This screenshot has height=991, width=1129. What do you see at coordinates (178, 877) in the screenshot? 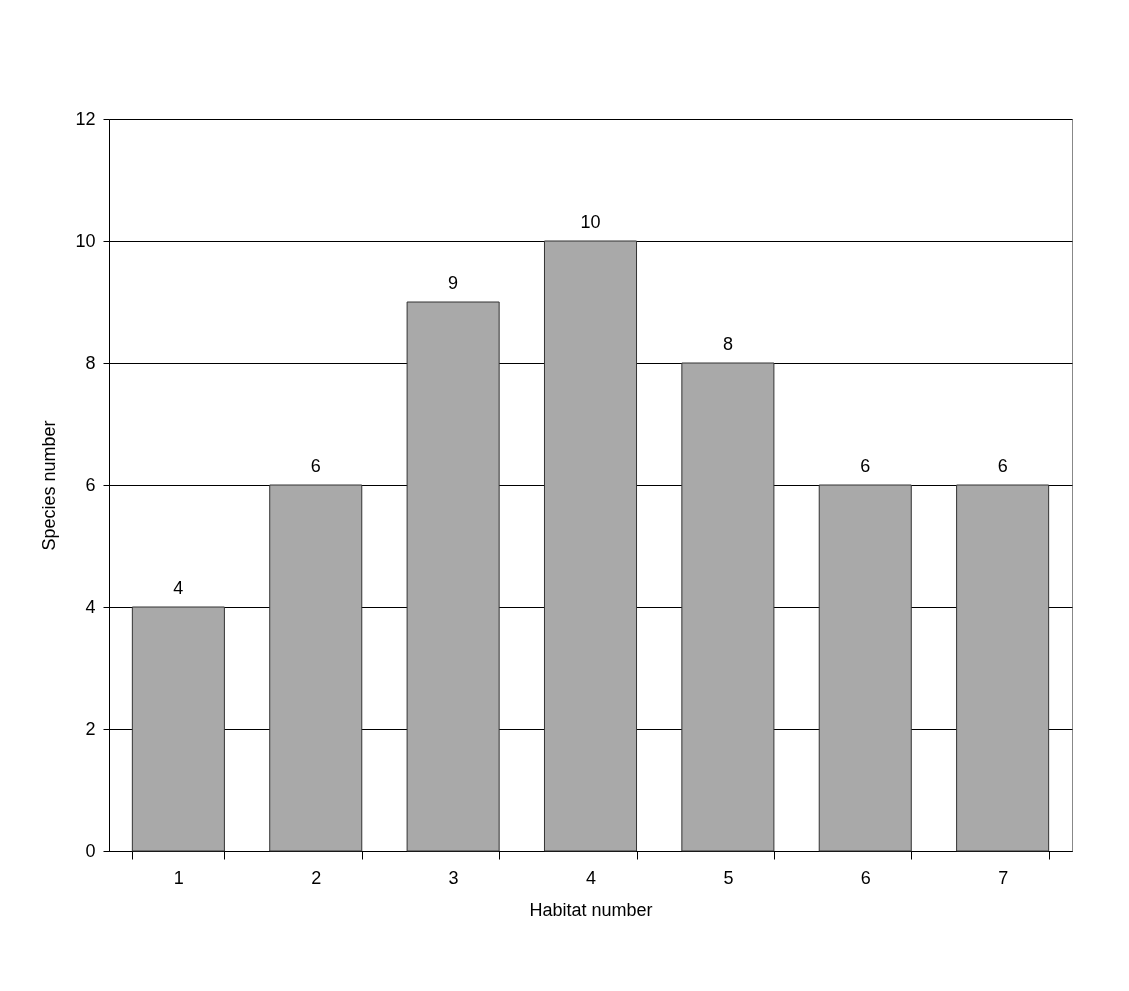
I see `x-tick-label: 1` at bounding box center [178, 877].